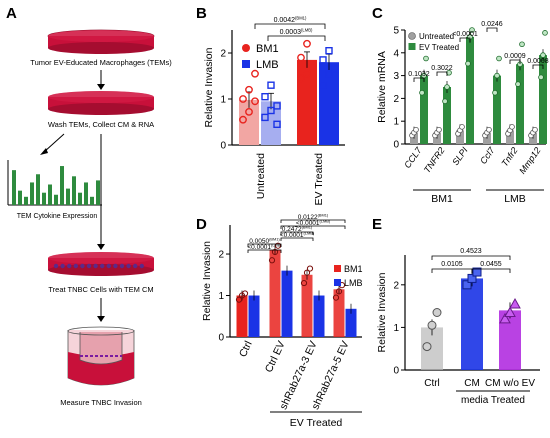 This screenshot has width=550, height=438. Describe the element at coordinates (396, 31) in the screenshot. I see `y-tick-label: 5` at that location.